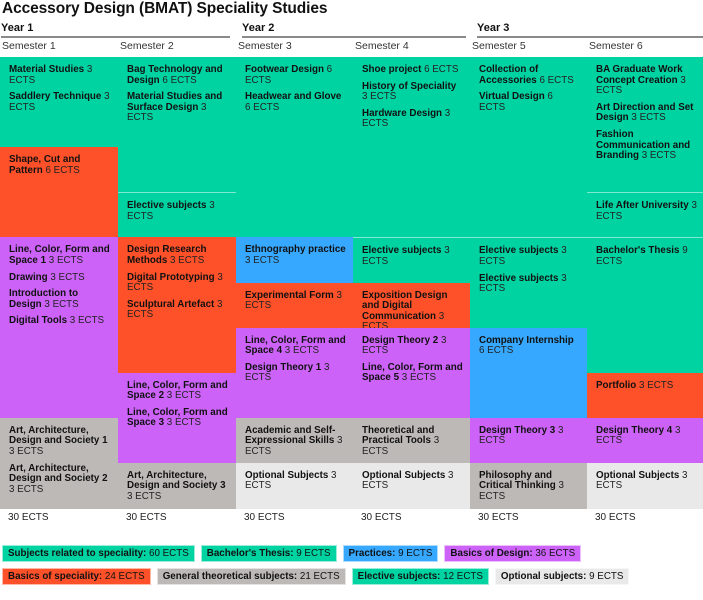 The image size is (703, 600). I want to click on course-name: Drawing, so click(28, 277).